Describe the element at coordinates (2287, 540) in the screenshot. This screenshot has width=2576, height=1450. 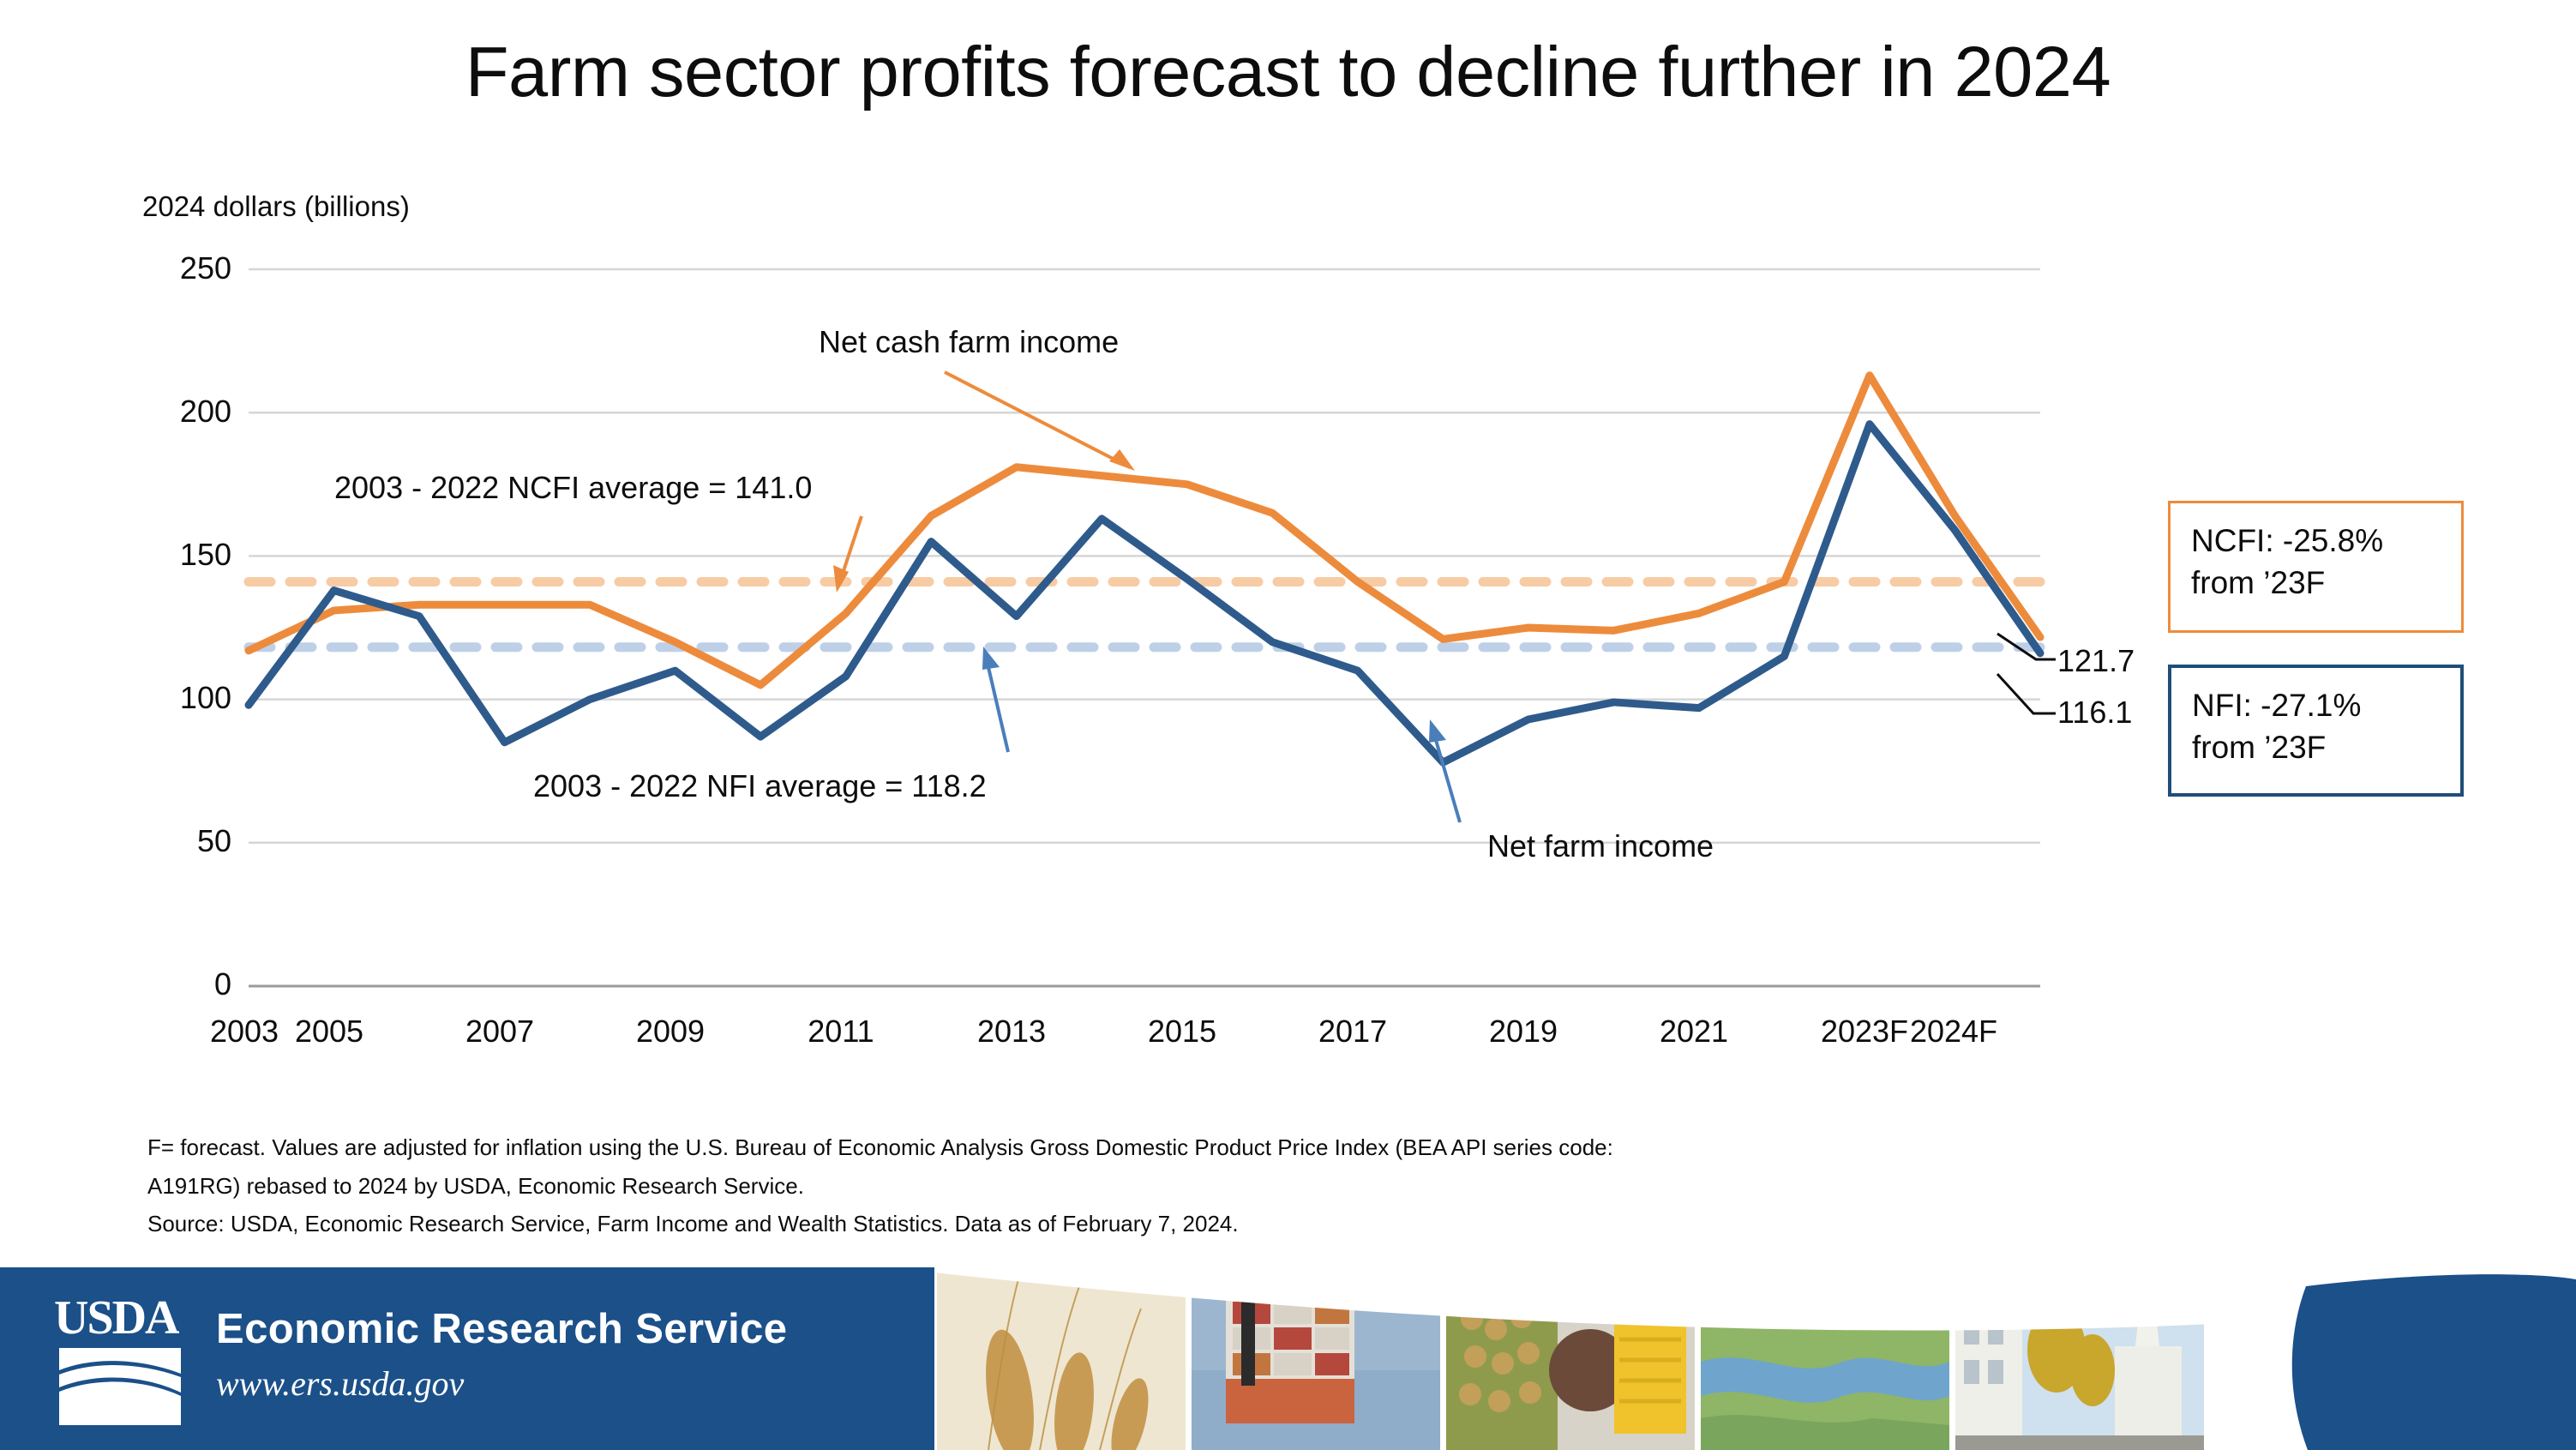
I see `callout-ncfi-line1: NCFI: -25.8%` at that location.